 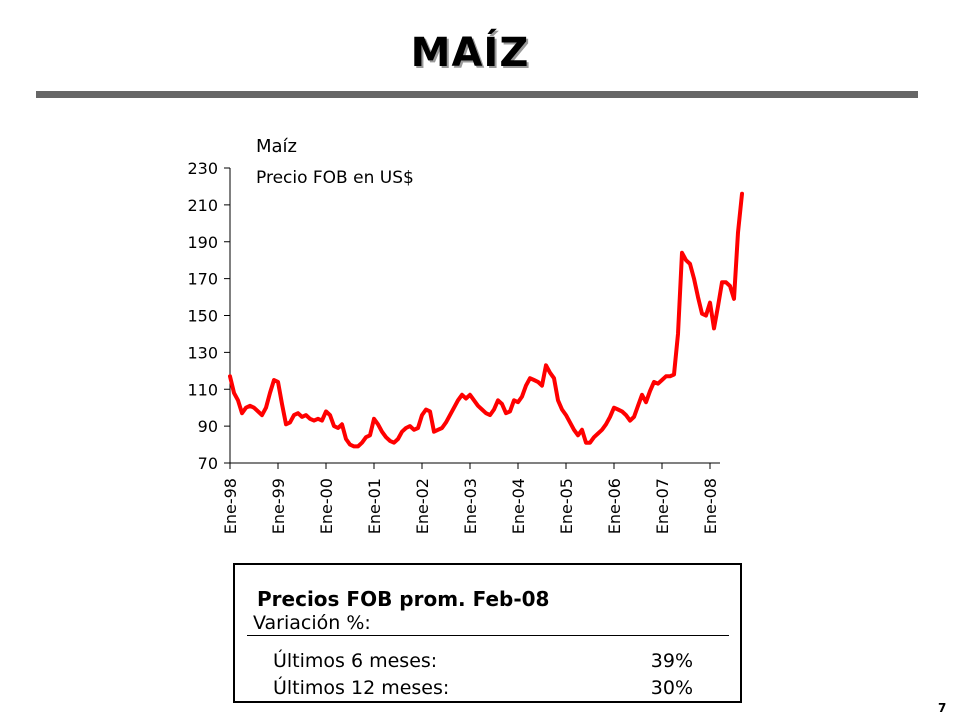 What do you see at coordinates (361, 688) in the screenshot?
I see `summary-row-label: Últimos 12 meses:` at bounding box center [361, 688].